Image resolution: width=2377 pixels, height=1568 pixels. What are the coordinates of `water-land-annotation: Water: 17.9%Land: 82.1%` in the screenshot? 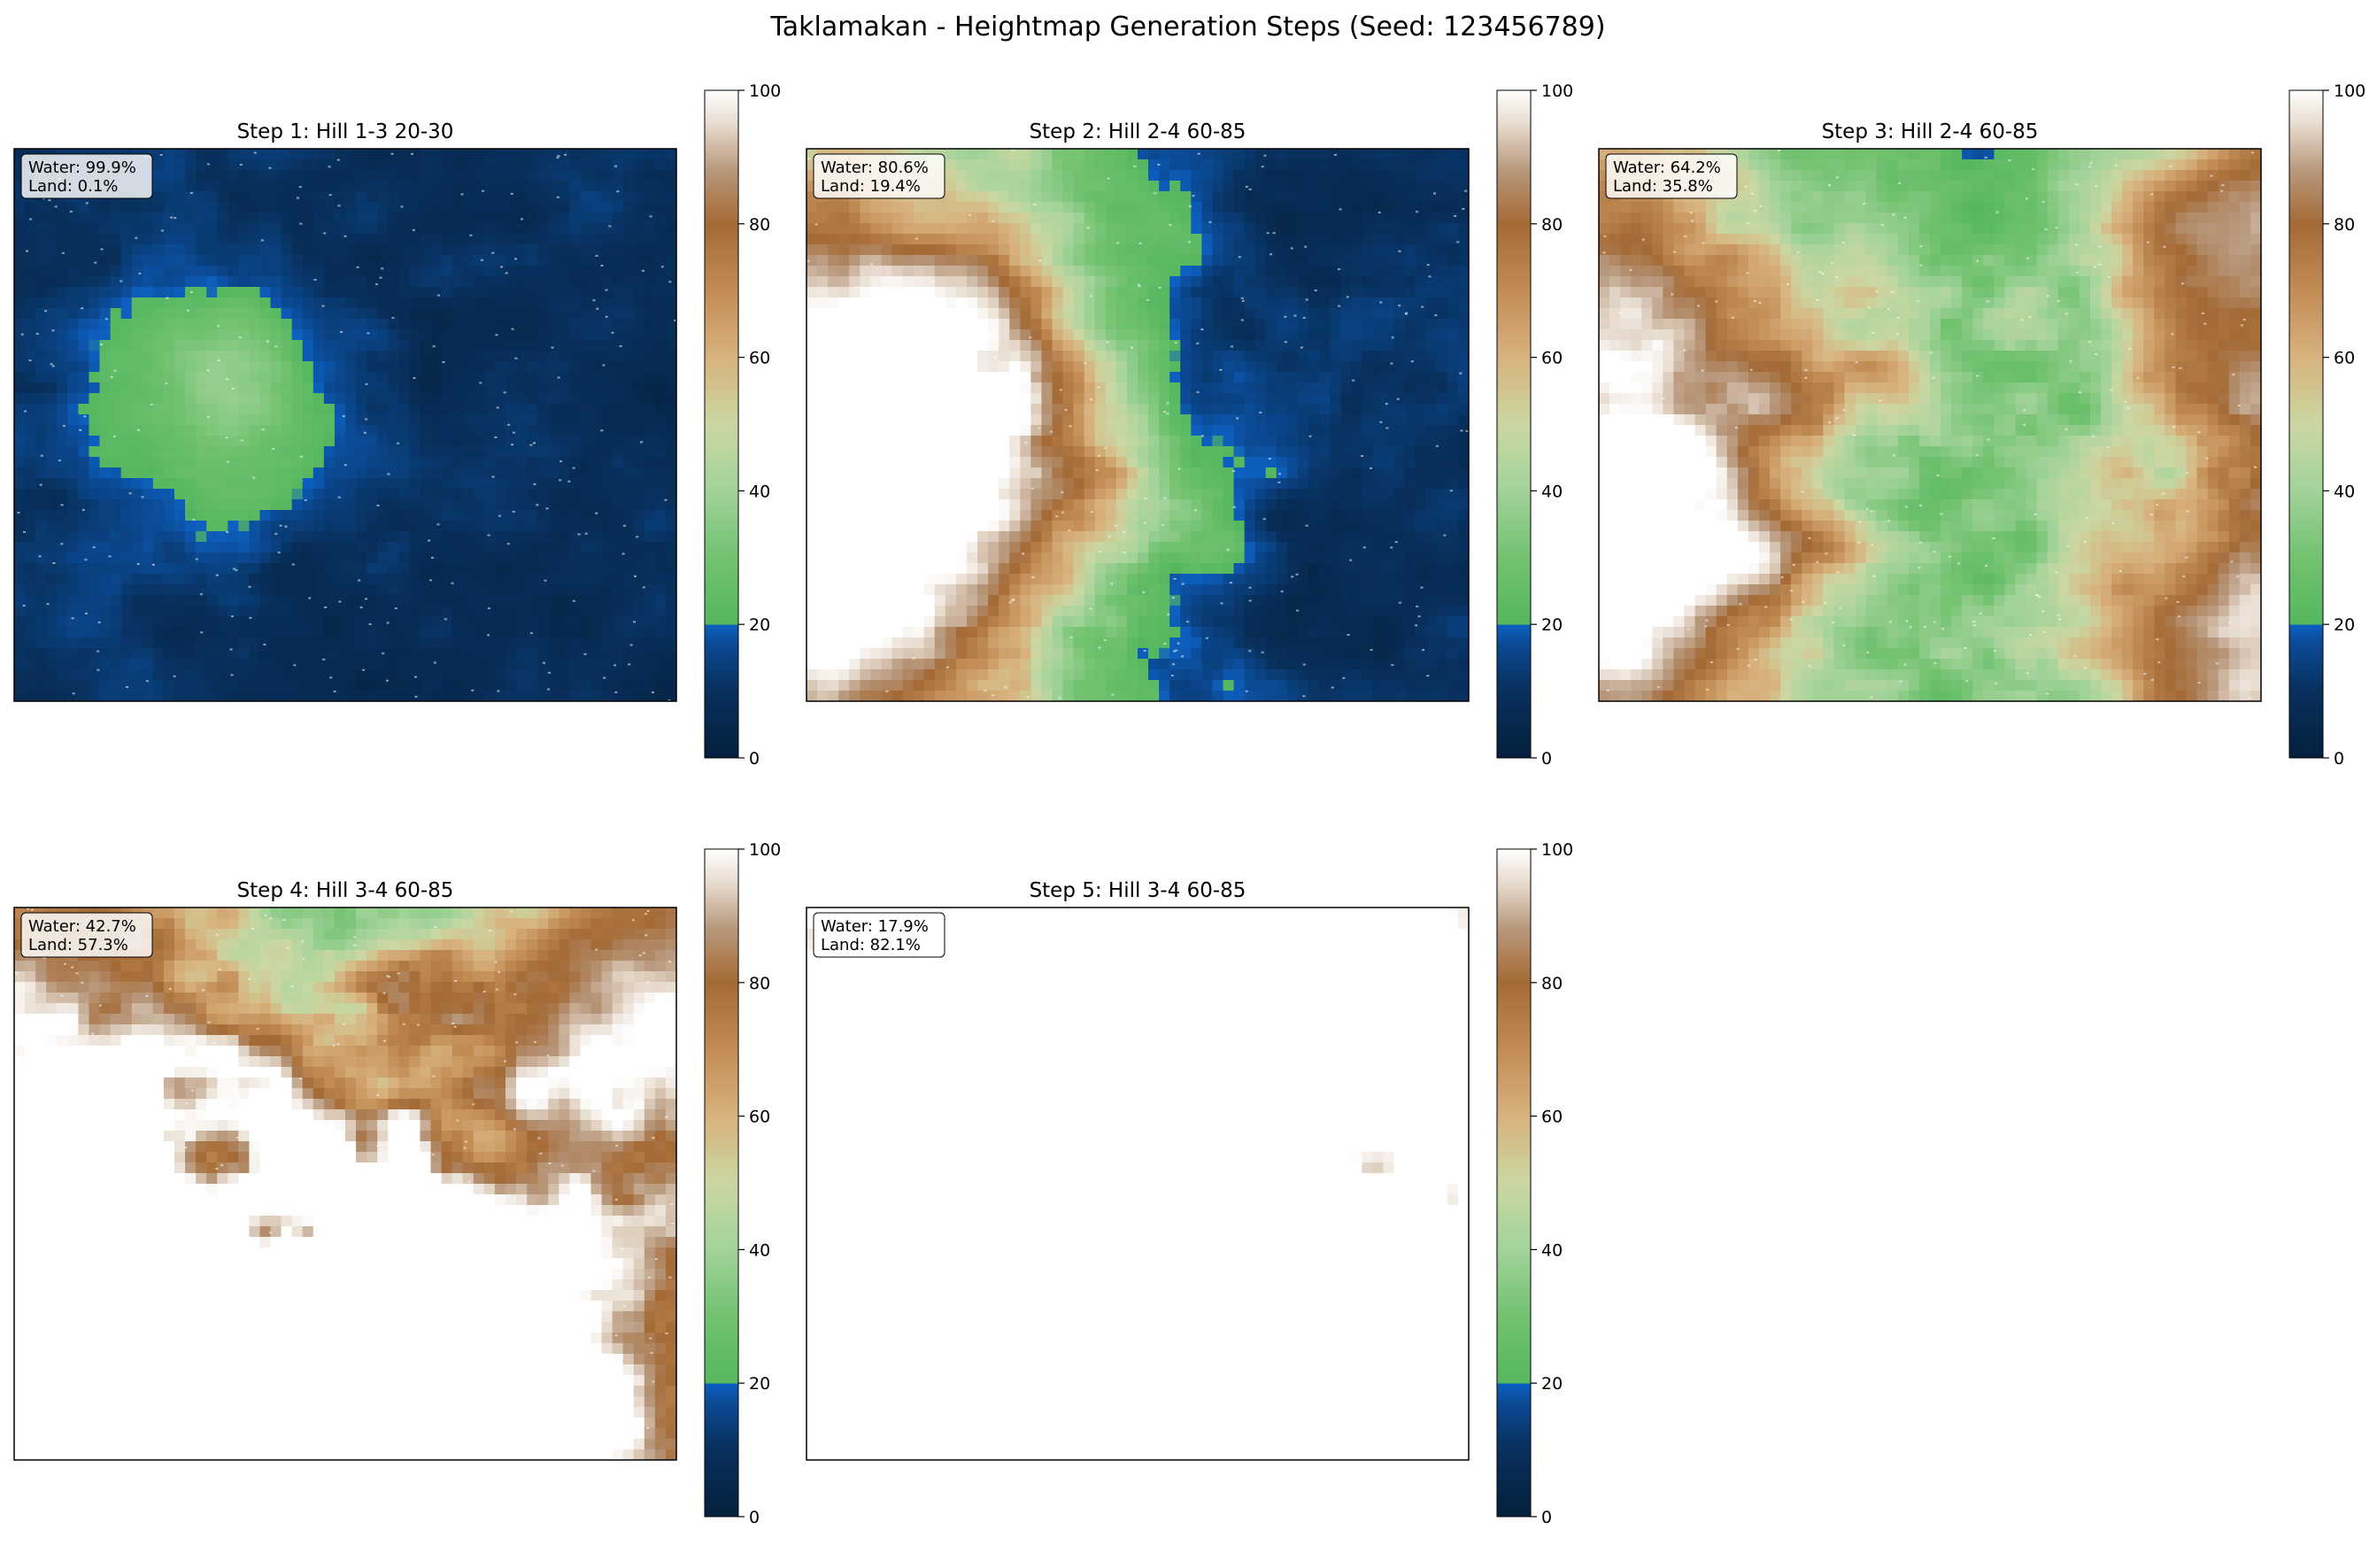 It's located at (879, 935).